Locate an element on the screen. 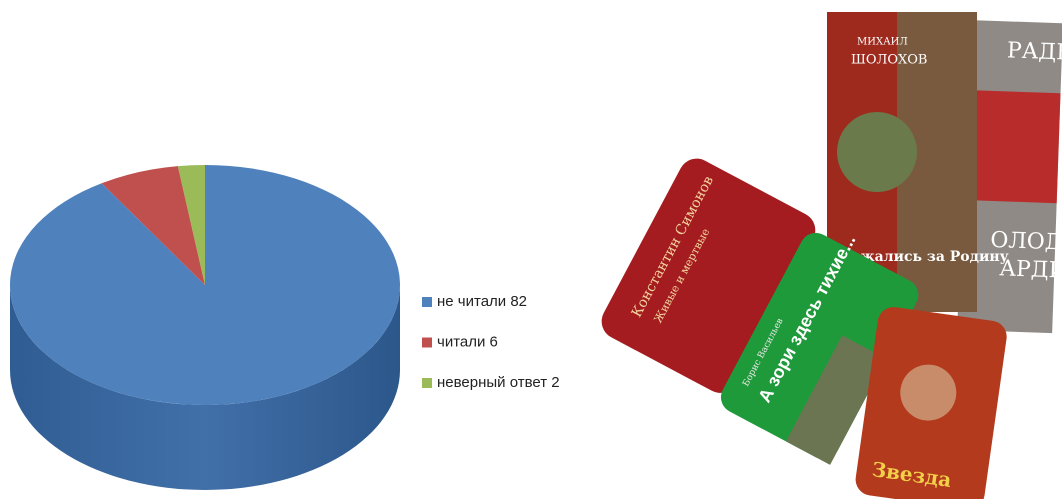 The width and height of the screenshot is (1062, 499). cover-text: РАДЕЕВ is located at coordinates (1034, 52).